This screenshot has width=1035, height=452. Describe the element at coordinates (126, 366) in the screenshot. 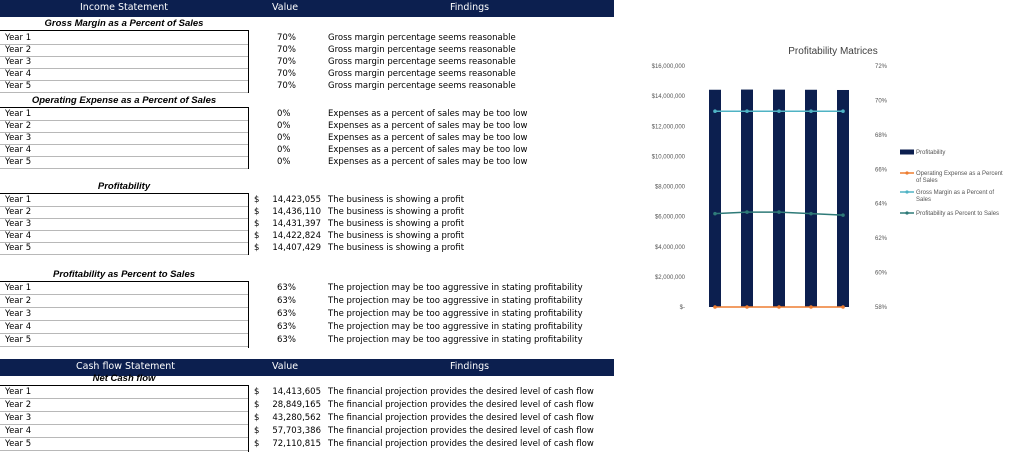

I see `cash-flow-title: Cash flow Statement` at that location.